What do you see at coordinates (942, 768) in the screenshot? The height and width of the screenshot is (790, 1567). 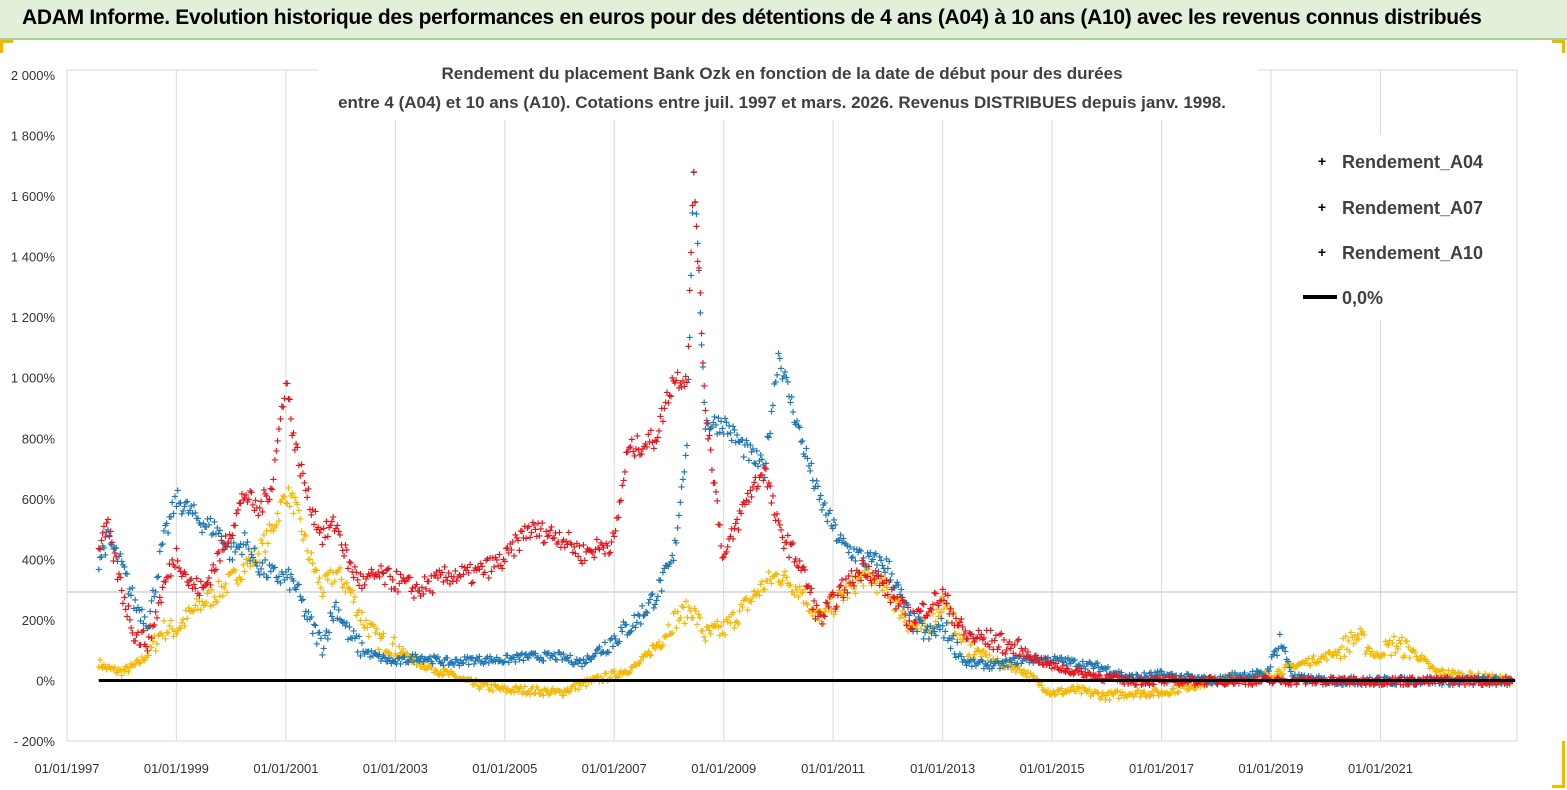 I see `x-tick-label: 01/01/2013` at bounding box center [942, 768].